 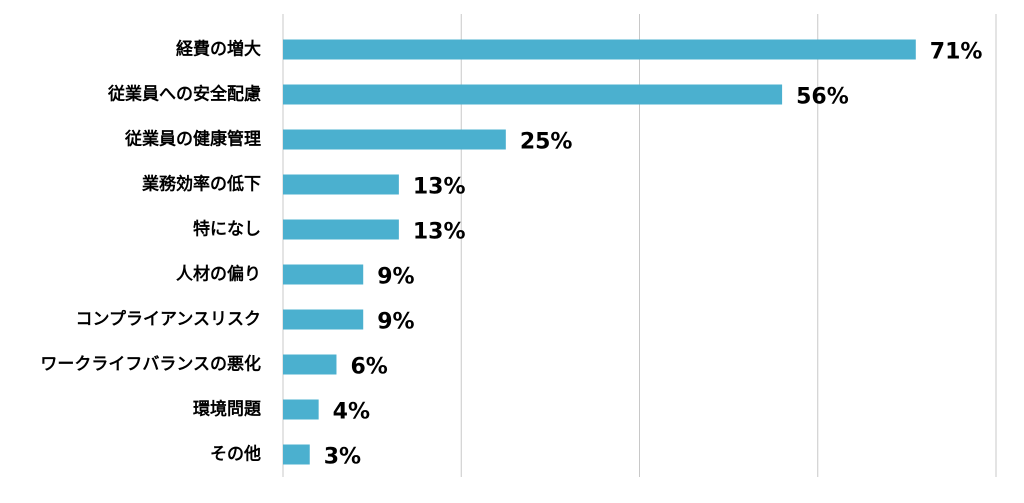 What do you see at coordinates (168, 319) in the screenshot?
I see `y-tick-label: コンプライアンスリスク` at bounding box center [168, 319].